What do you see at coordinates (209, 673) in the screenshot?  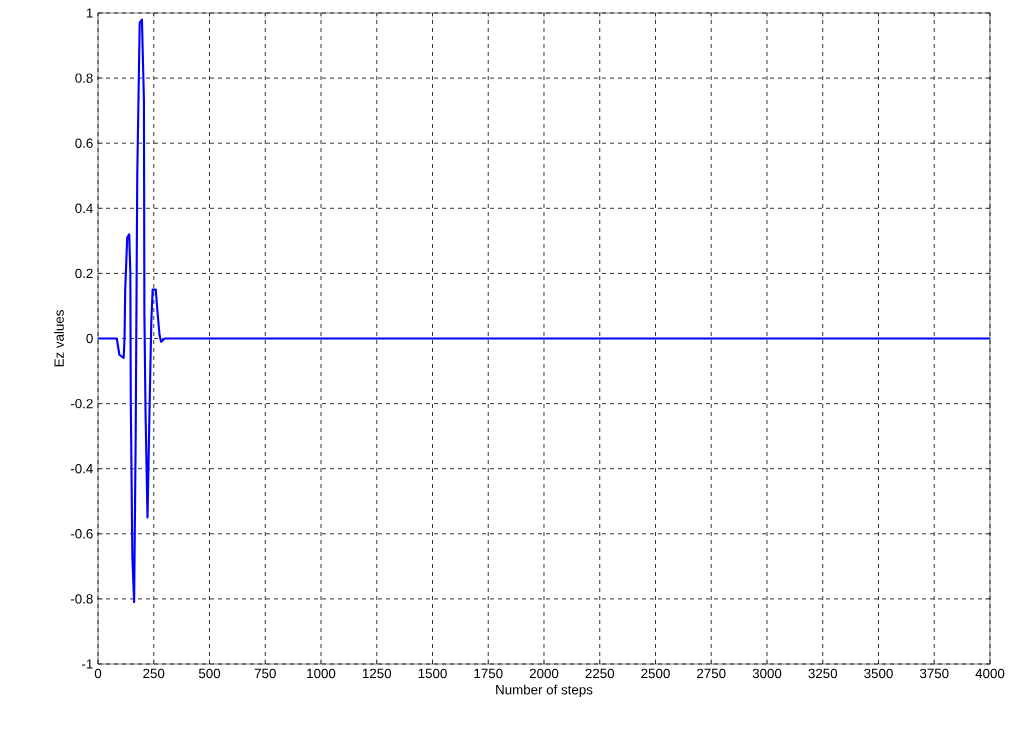 I see `x-tick-label: 500` at bounding box center [209, 673].